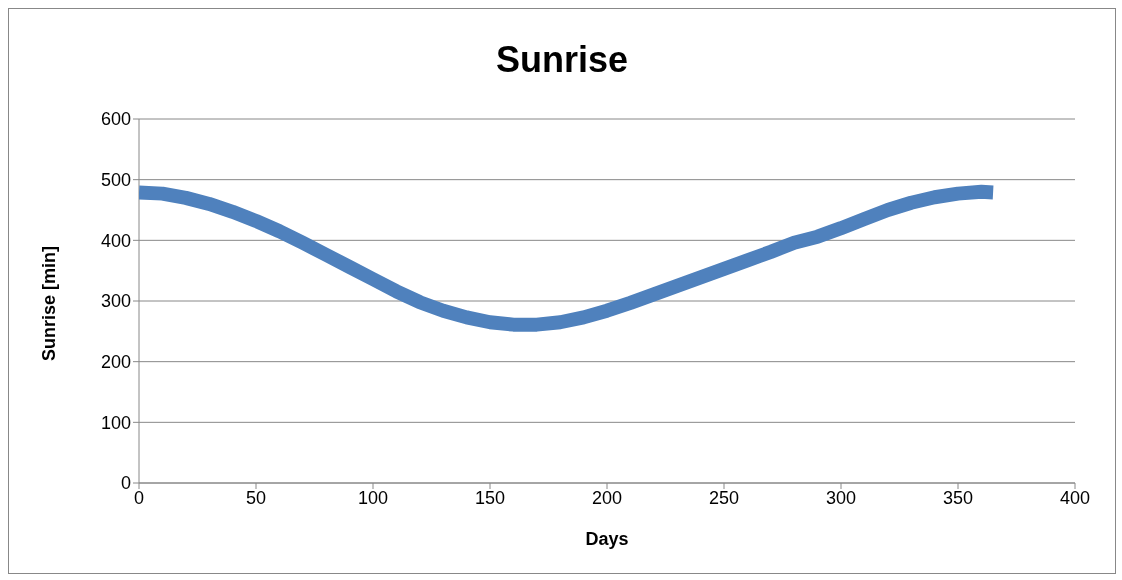 This screenshot has height=580, width=1122. Describe the element at coordinates (115, 422) in the screenshot. I see `y-tick-label: 100` at that location.